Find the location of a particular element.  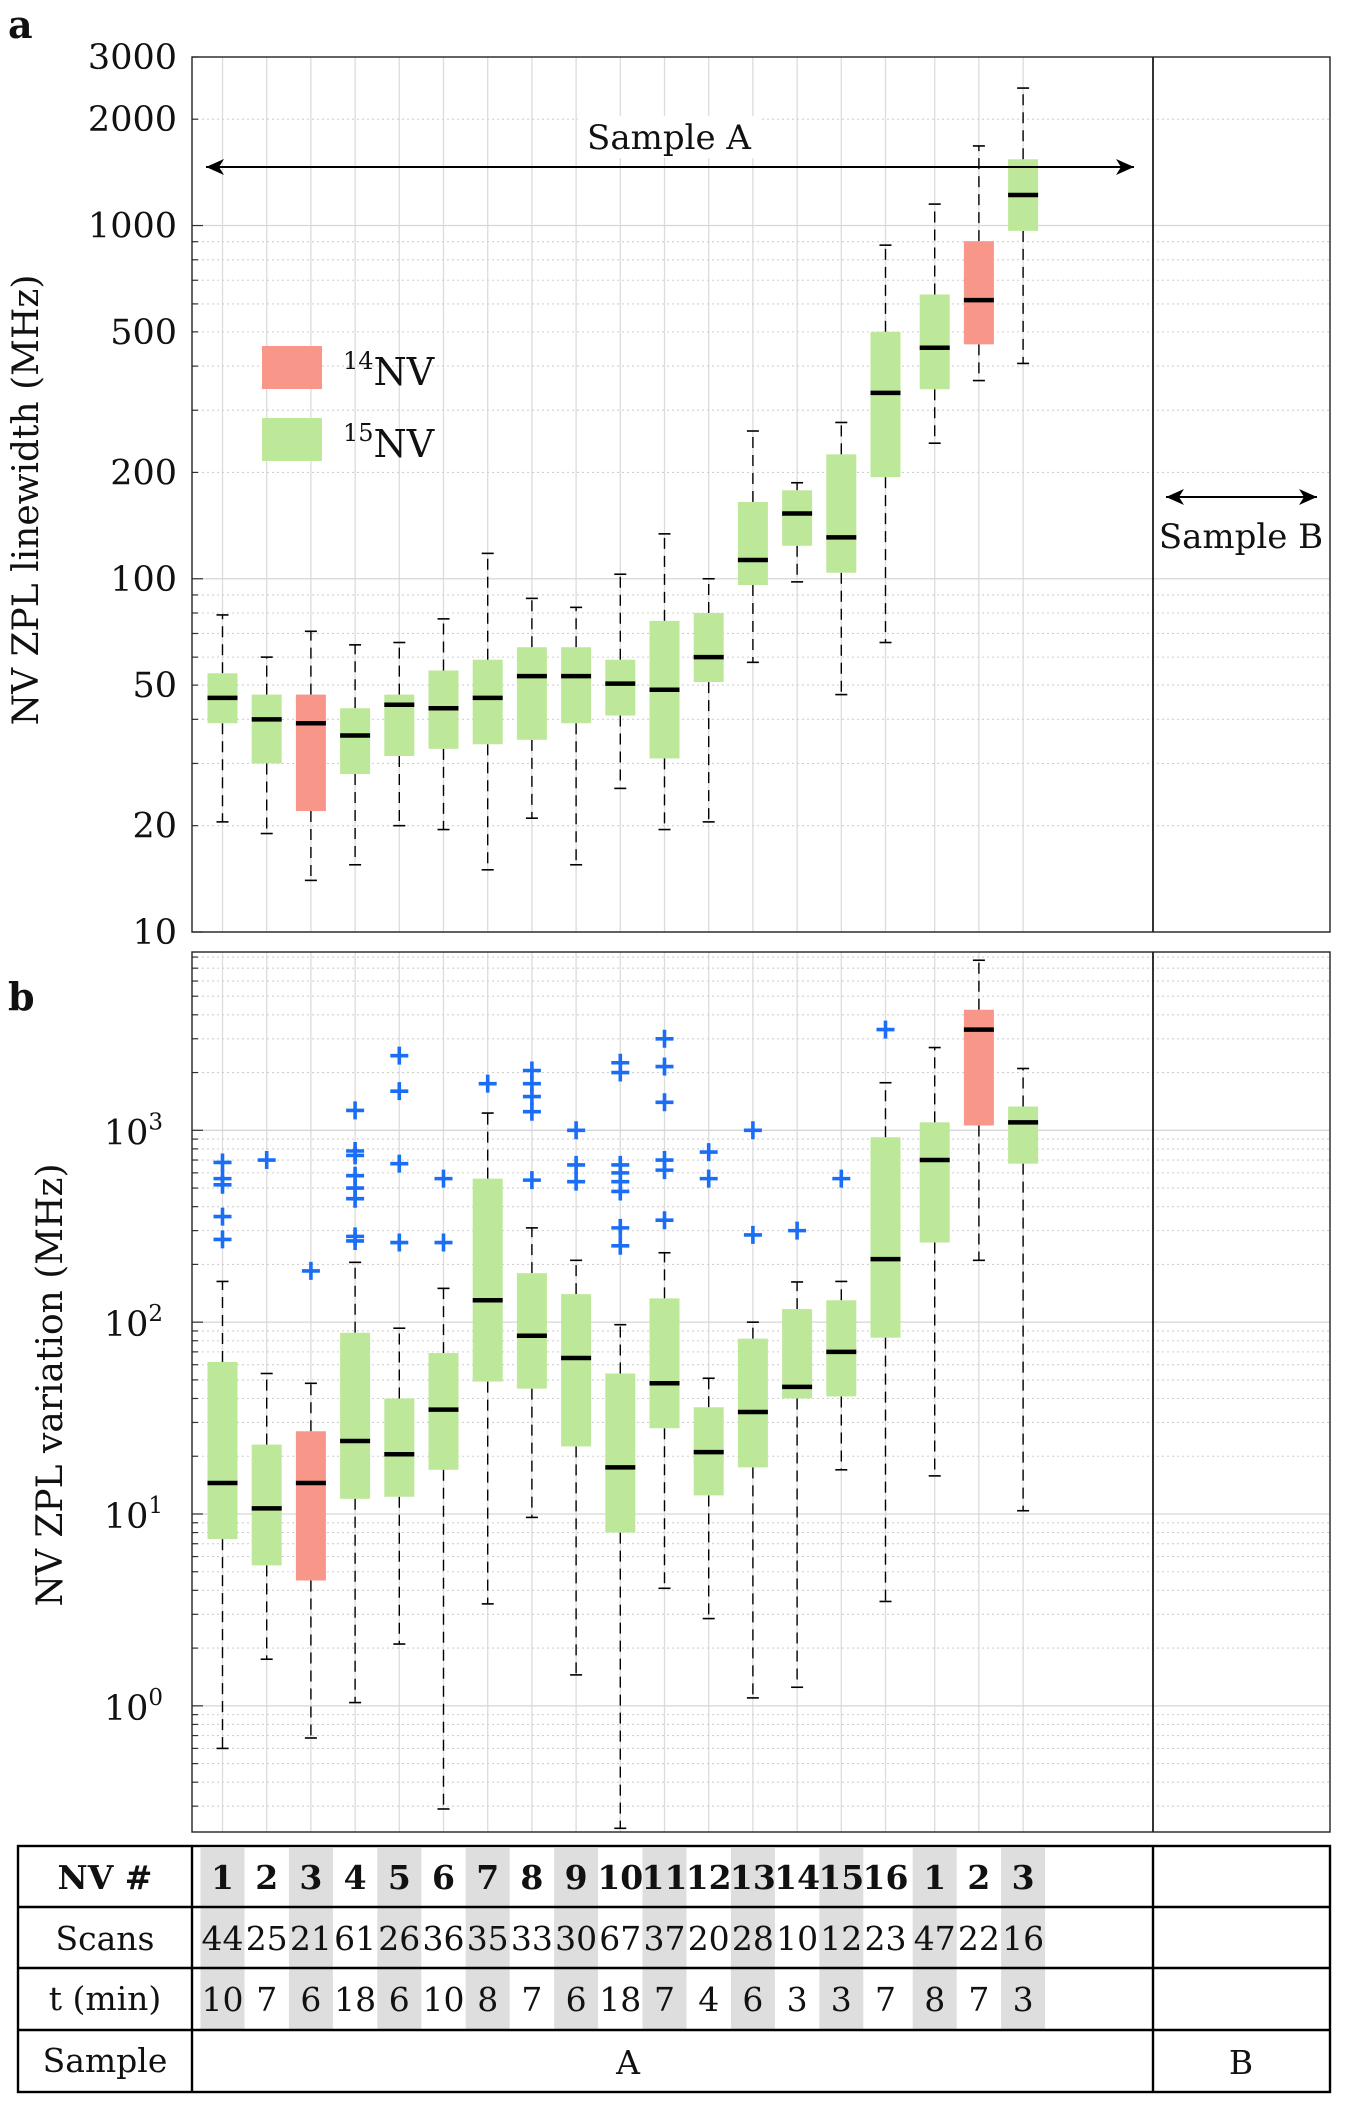

y-tick-label: 1000 is located at coordinates (132, 227).